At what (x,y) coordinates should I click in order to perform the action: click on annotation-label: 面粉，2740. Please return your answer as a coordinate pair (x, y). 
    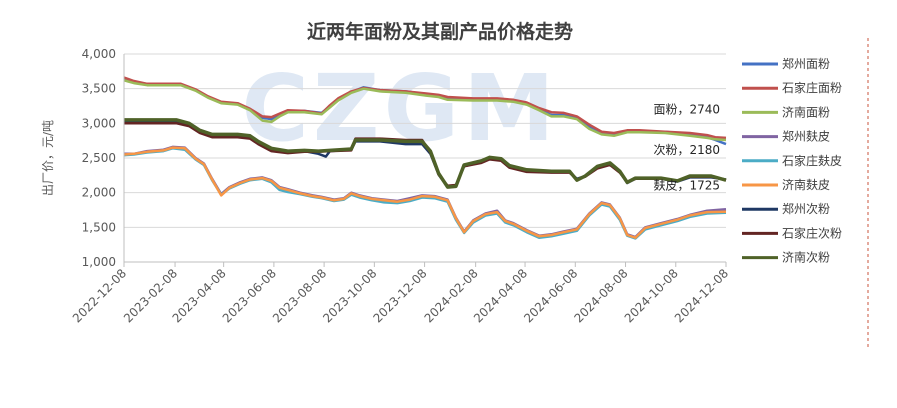
    Looking at the image, I should click on (686, 109).